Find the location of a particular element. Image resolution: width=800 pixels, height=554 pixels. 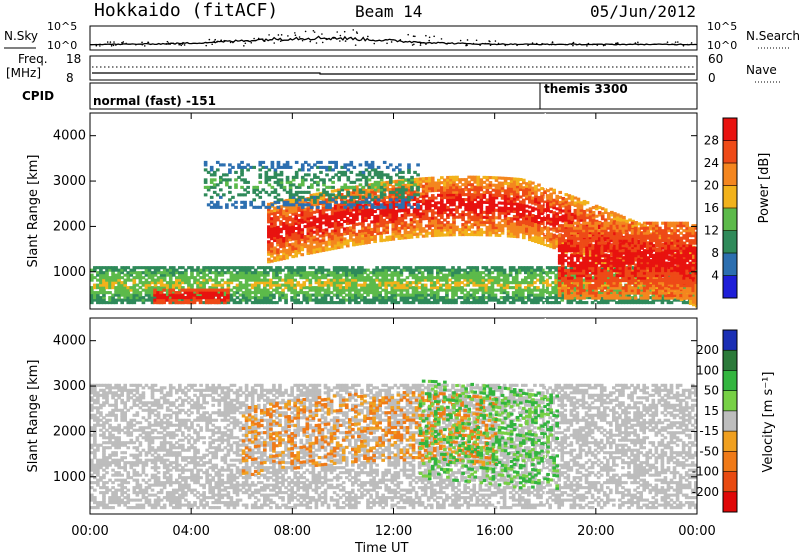

freq-label: Freq. is located at coordinates (33, 59).